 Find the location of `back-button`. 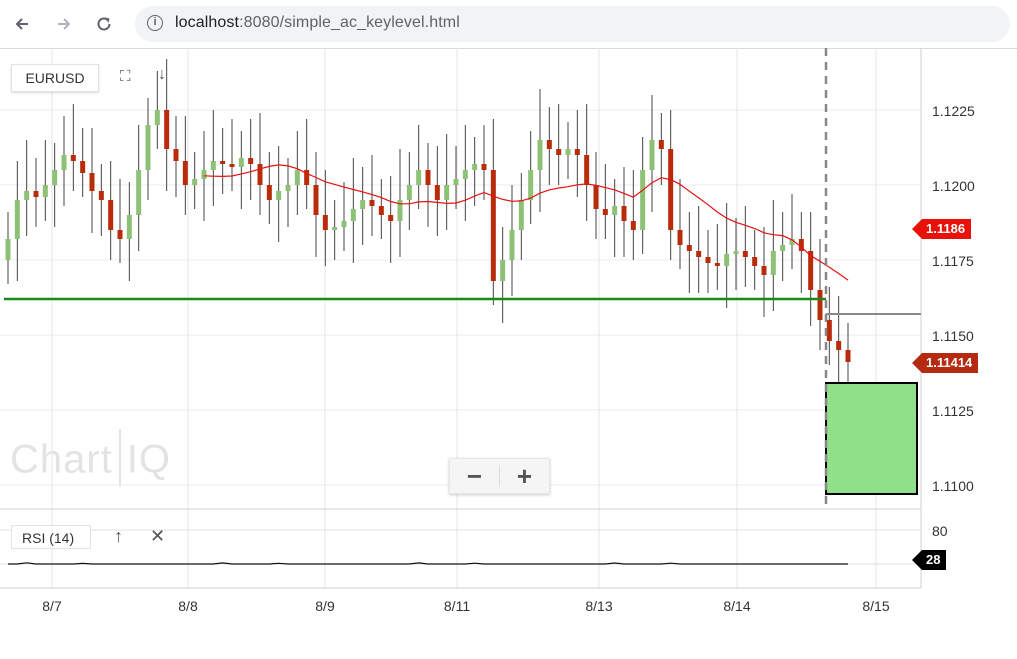

back-button is located at coordinates (22, 24).